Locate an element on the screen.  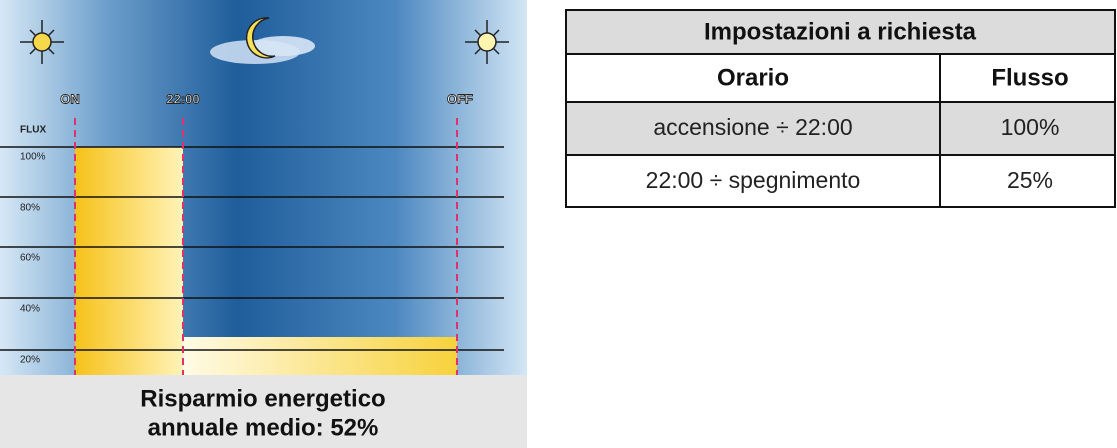
column-header: Orario is located at coordinates (753, 77).